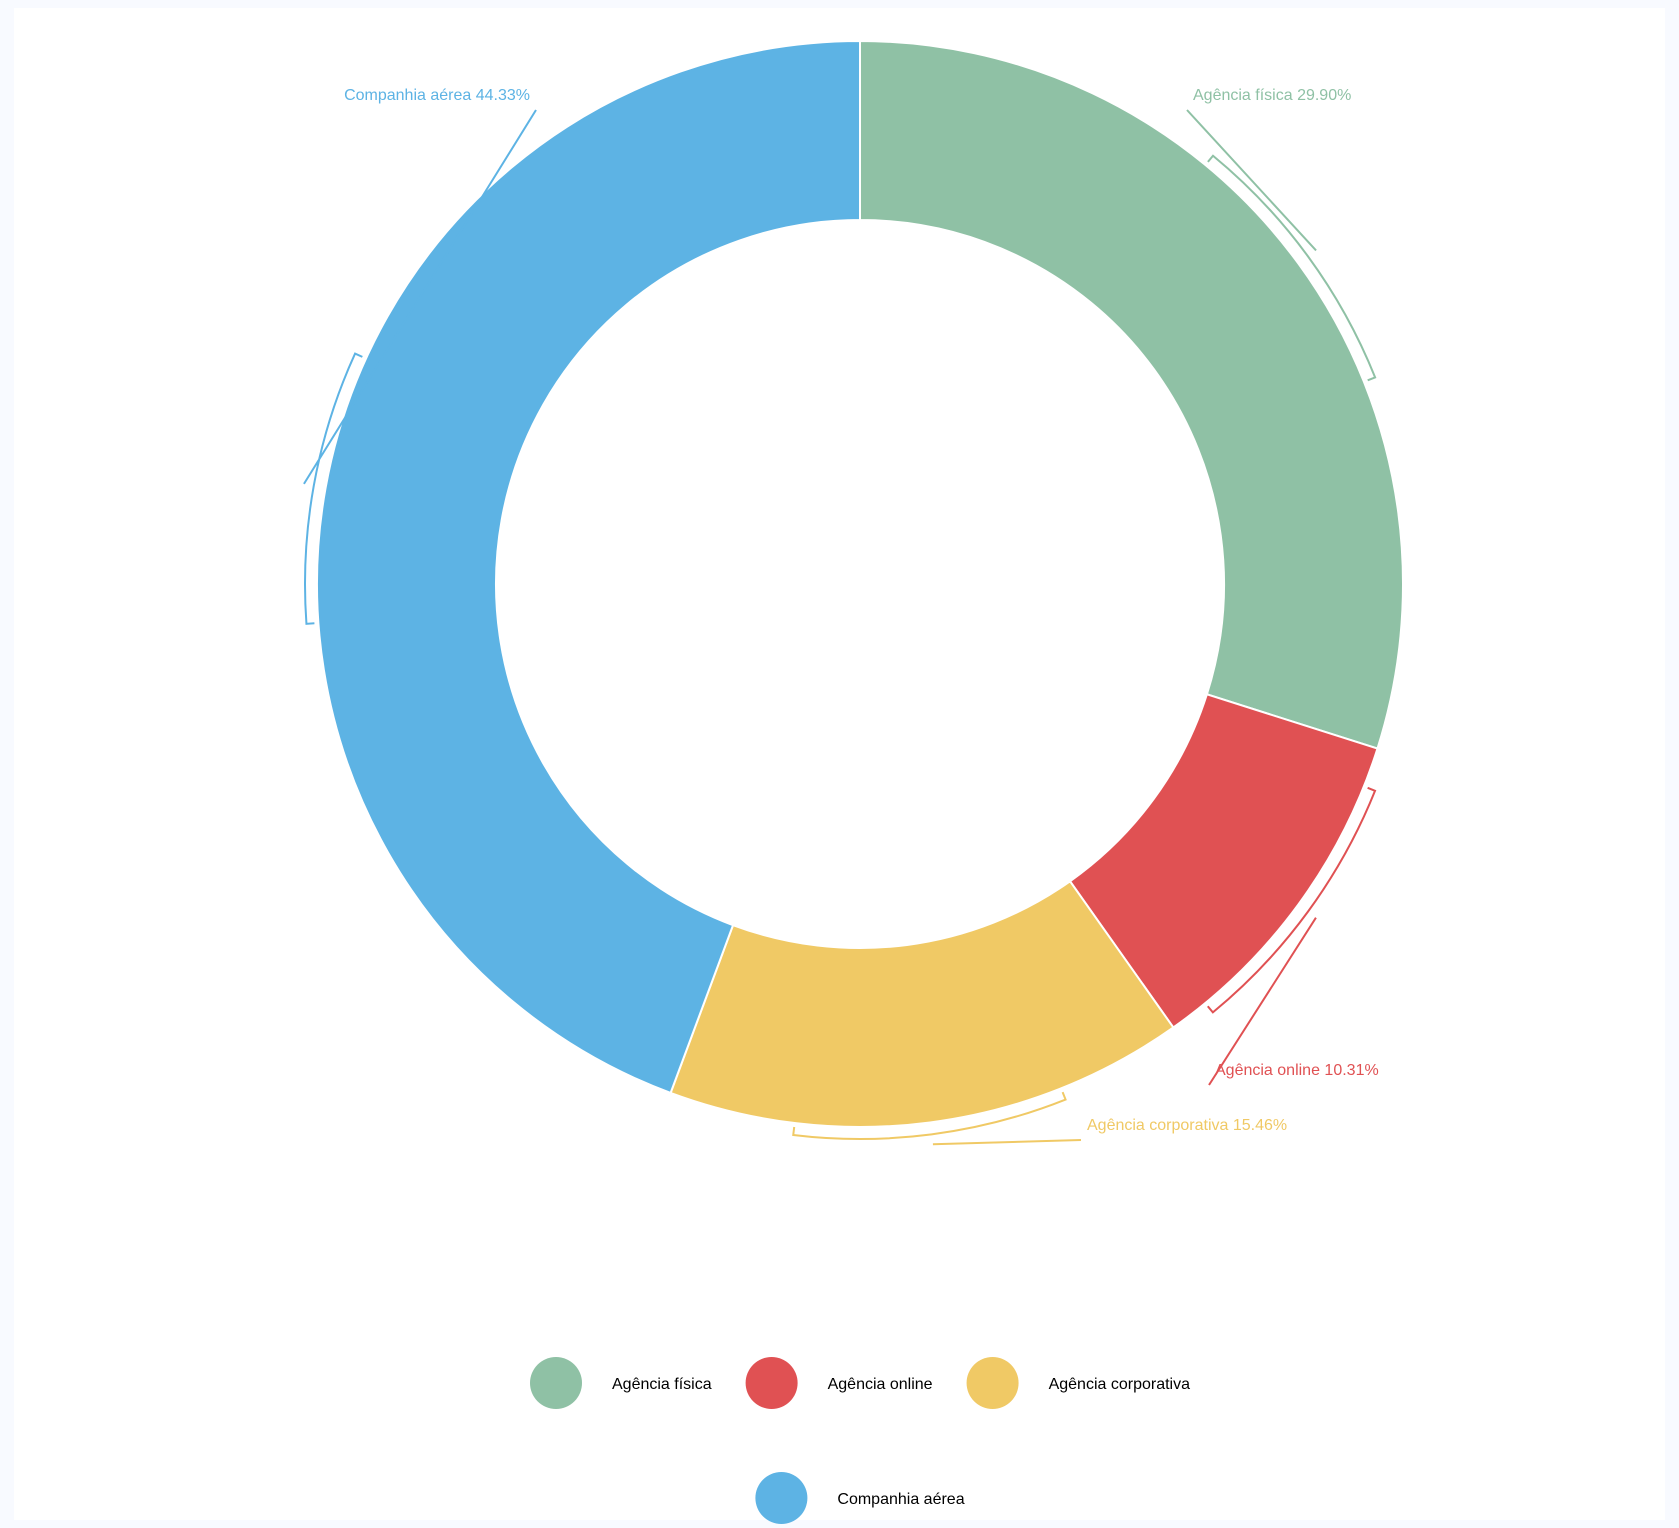 This screenshot has height=1528, width=1679. What do you see at coordinates (1120, 1384) in the screenshot?
I see `legend-label: Agência corporativa` at bounding box center [1120, 1384].